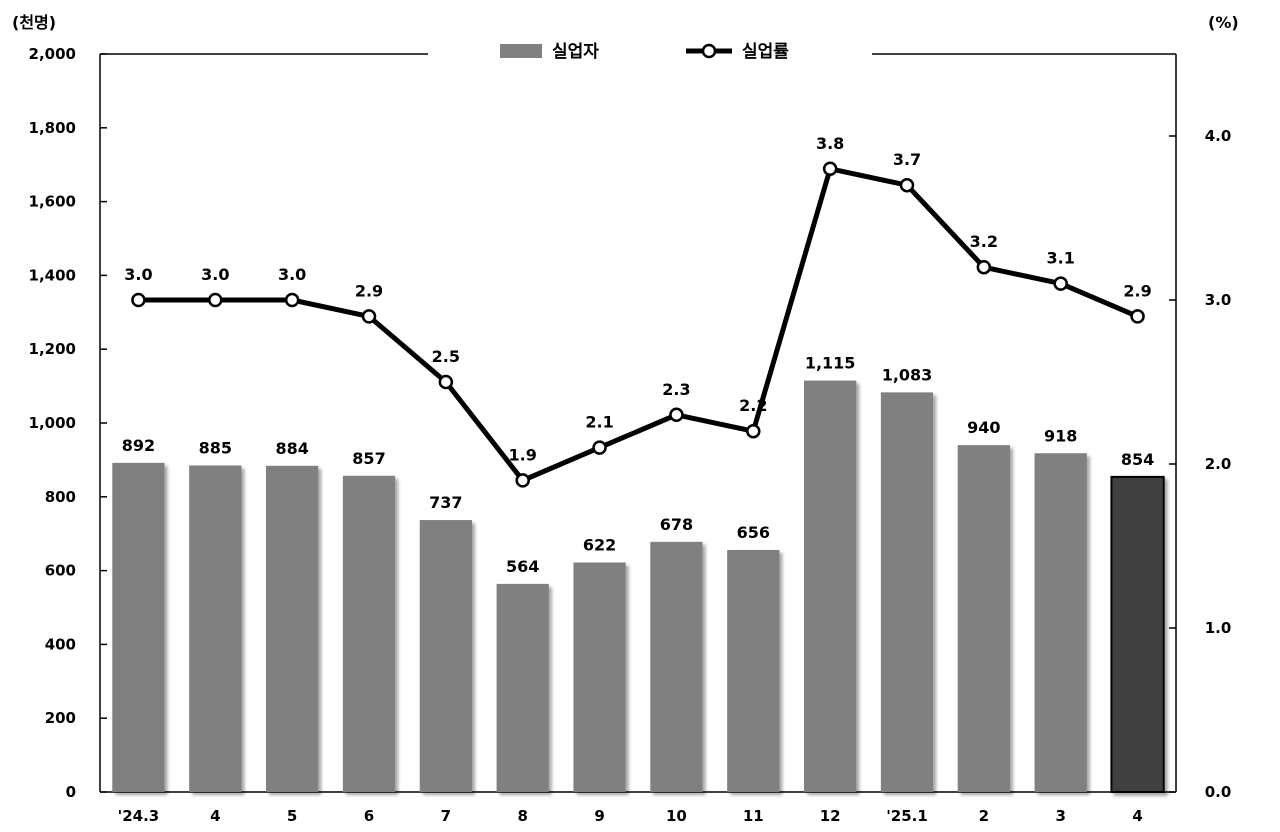  I want to click on right-tick-label: 4.0, so click(1218, 136).